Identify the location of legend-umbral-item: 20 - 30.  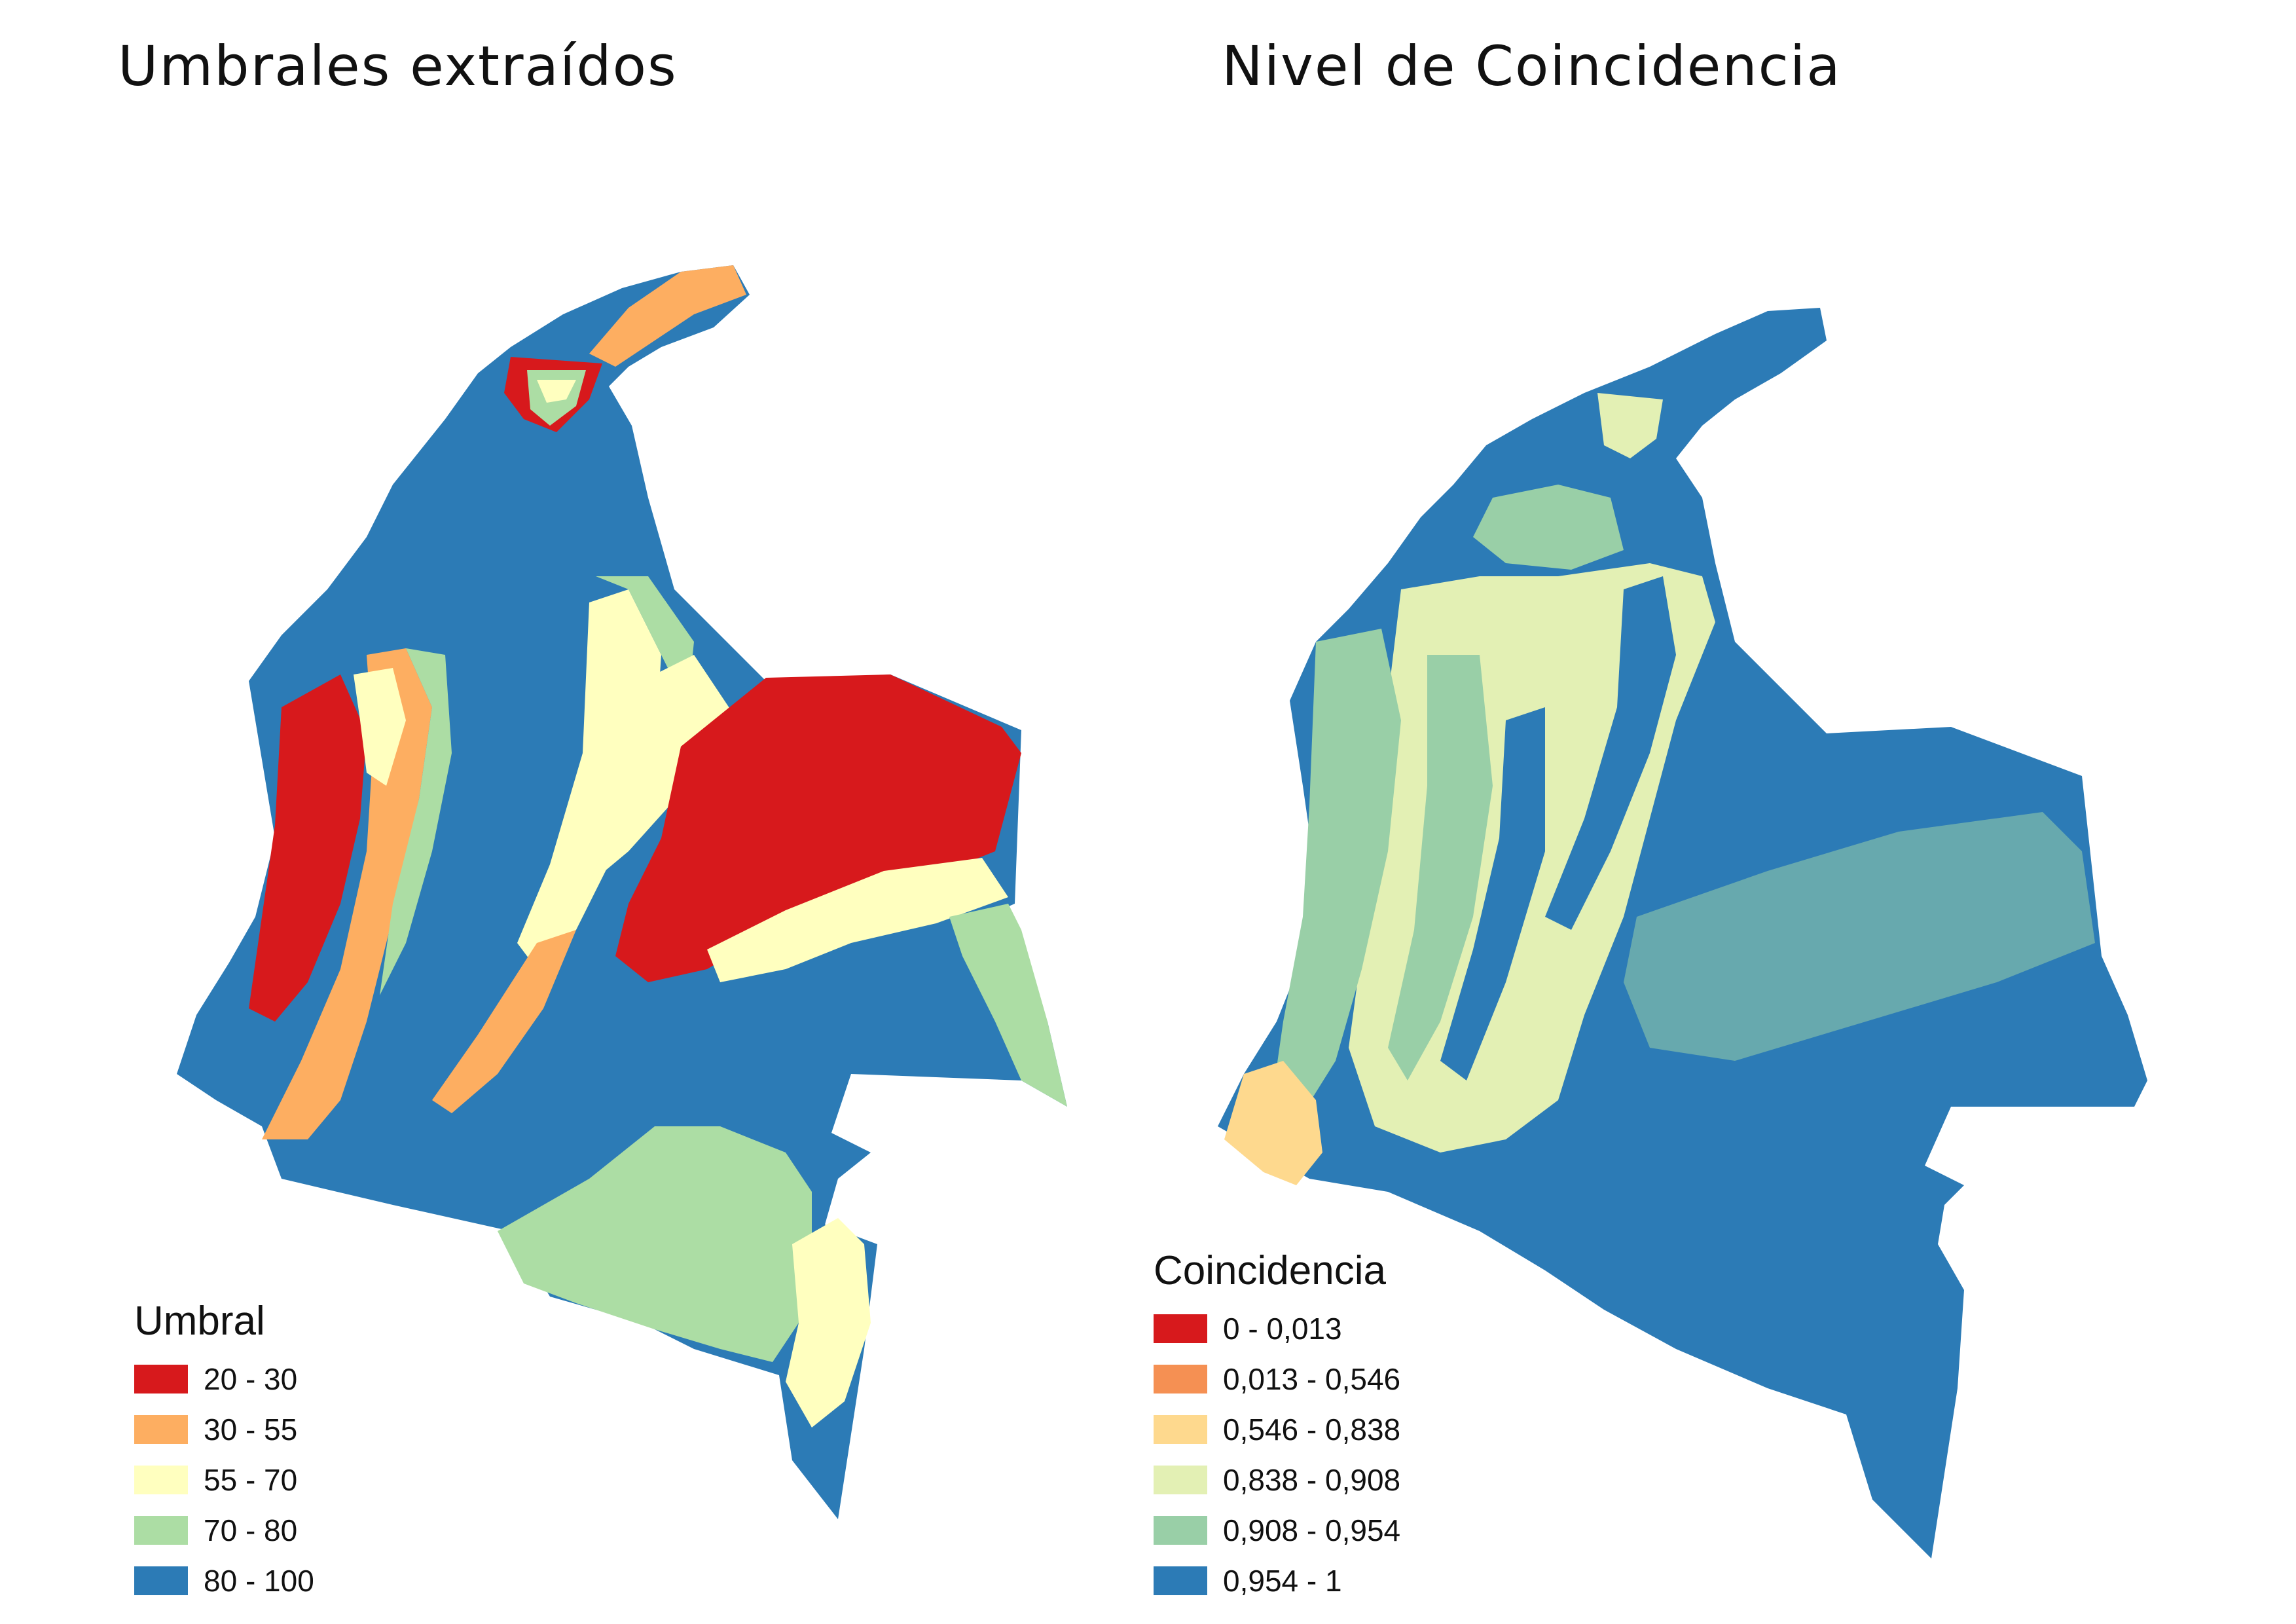
(224, 1379).